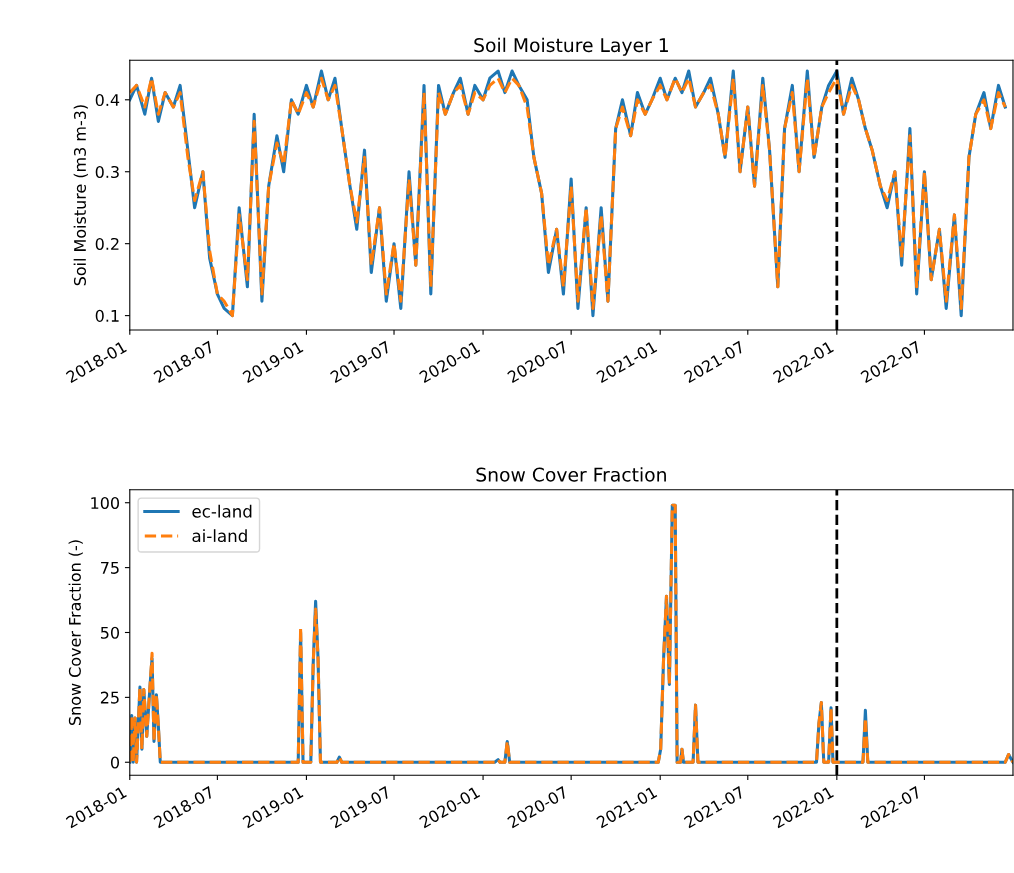 Image resolution: width=1014 pixels, height=873 pixels. Describe the element at coordinates (219, 536) in the screenshot. I see `legend-label: ai-land` at that location.